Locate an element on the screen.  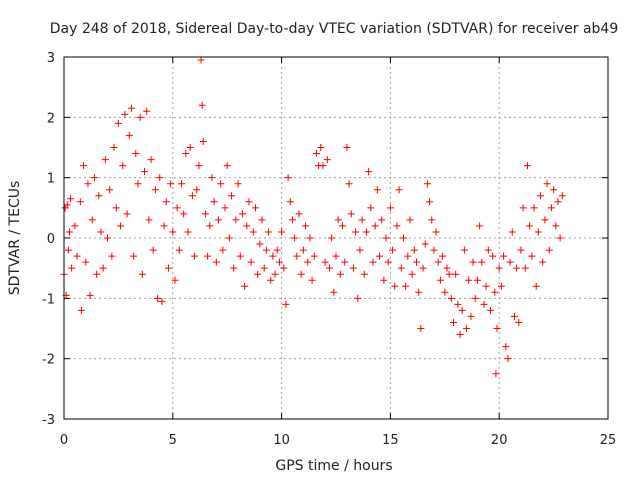
y-axis-label: SDTVAR / TECUs is located at coordinates (15, 238).